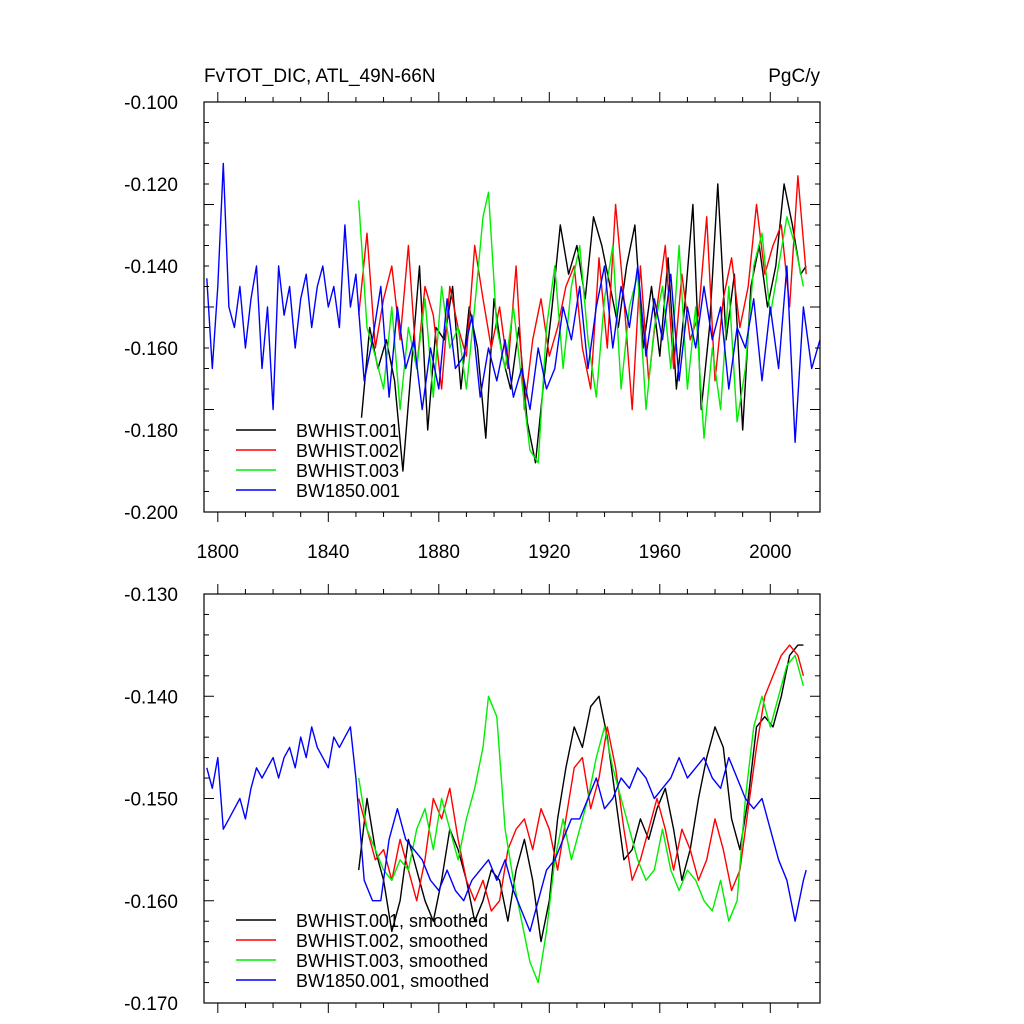 The height and width of the screenshot is (1024, 1024). Describe the element at coordinates (392, 921) in the screenshot. I see `legend-label: BWHIST.001, smoothed` at that location.